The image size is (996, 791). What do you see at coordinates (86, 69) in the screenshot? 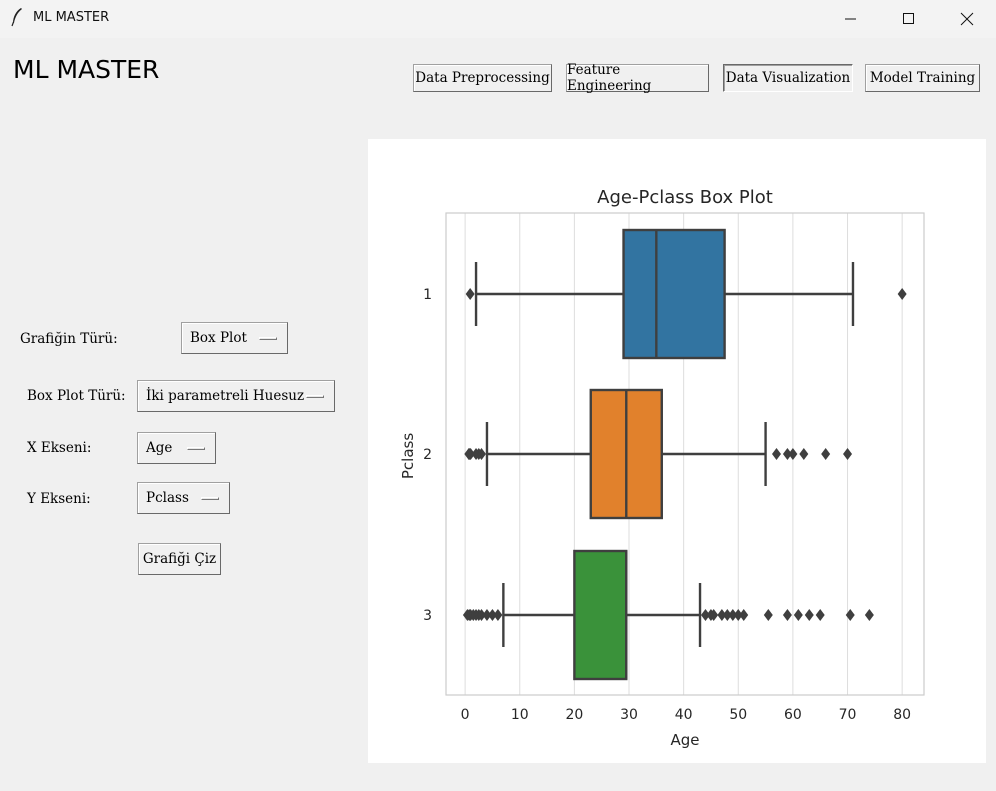
I see `app-title: ML MASTER` at bounding box center [86, 69].